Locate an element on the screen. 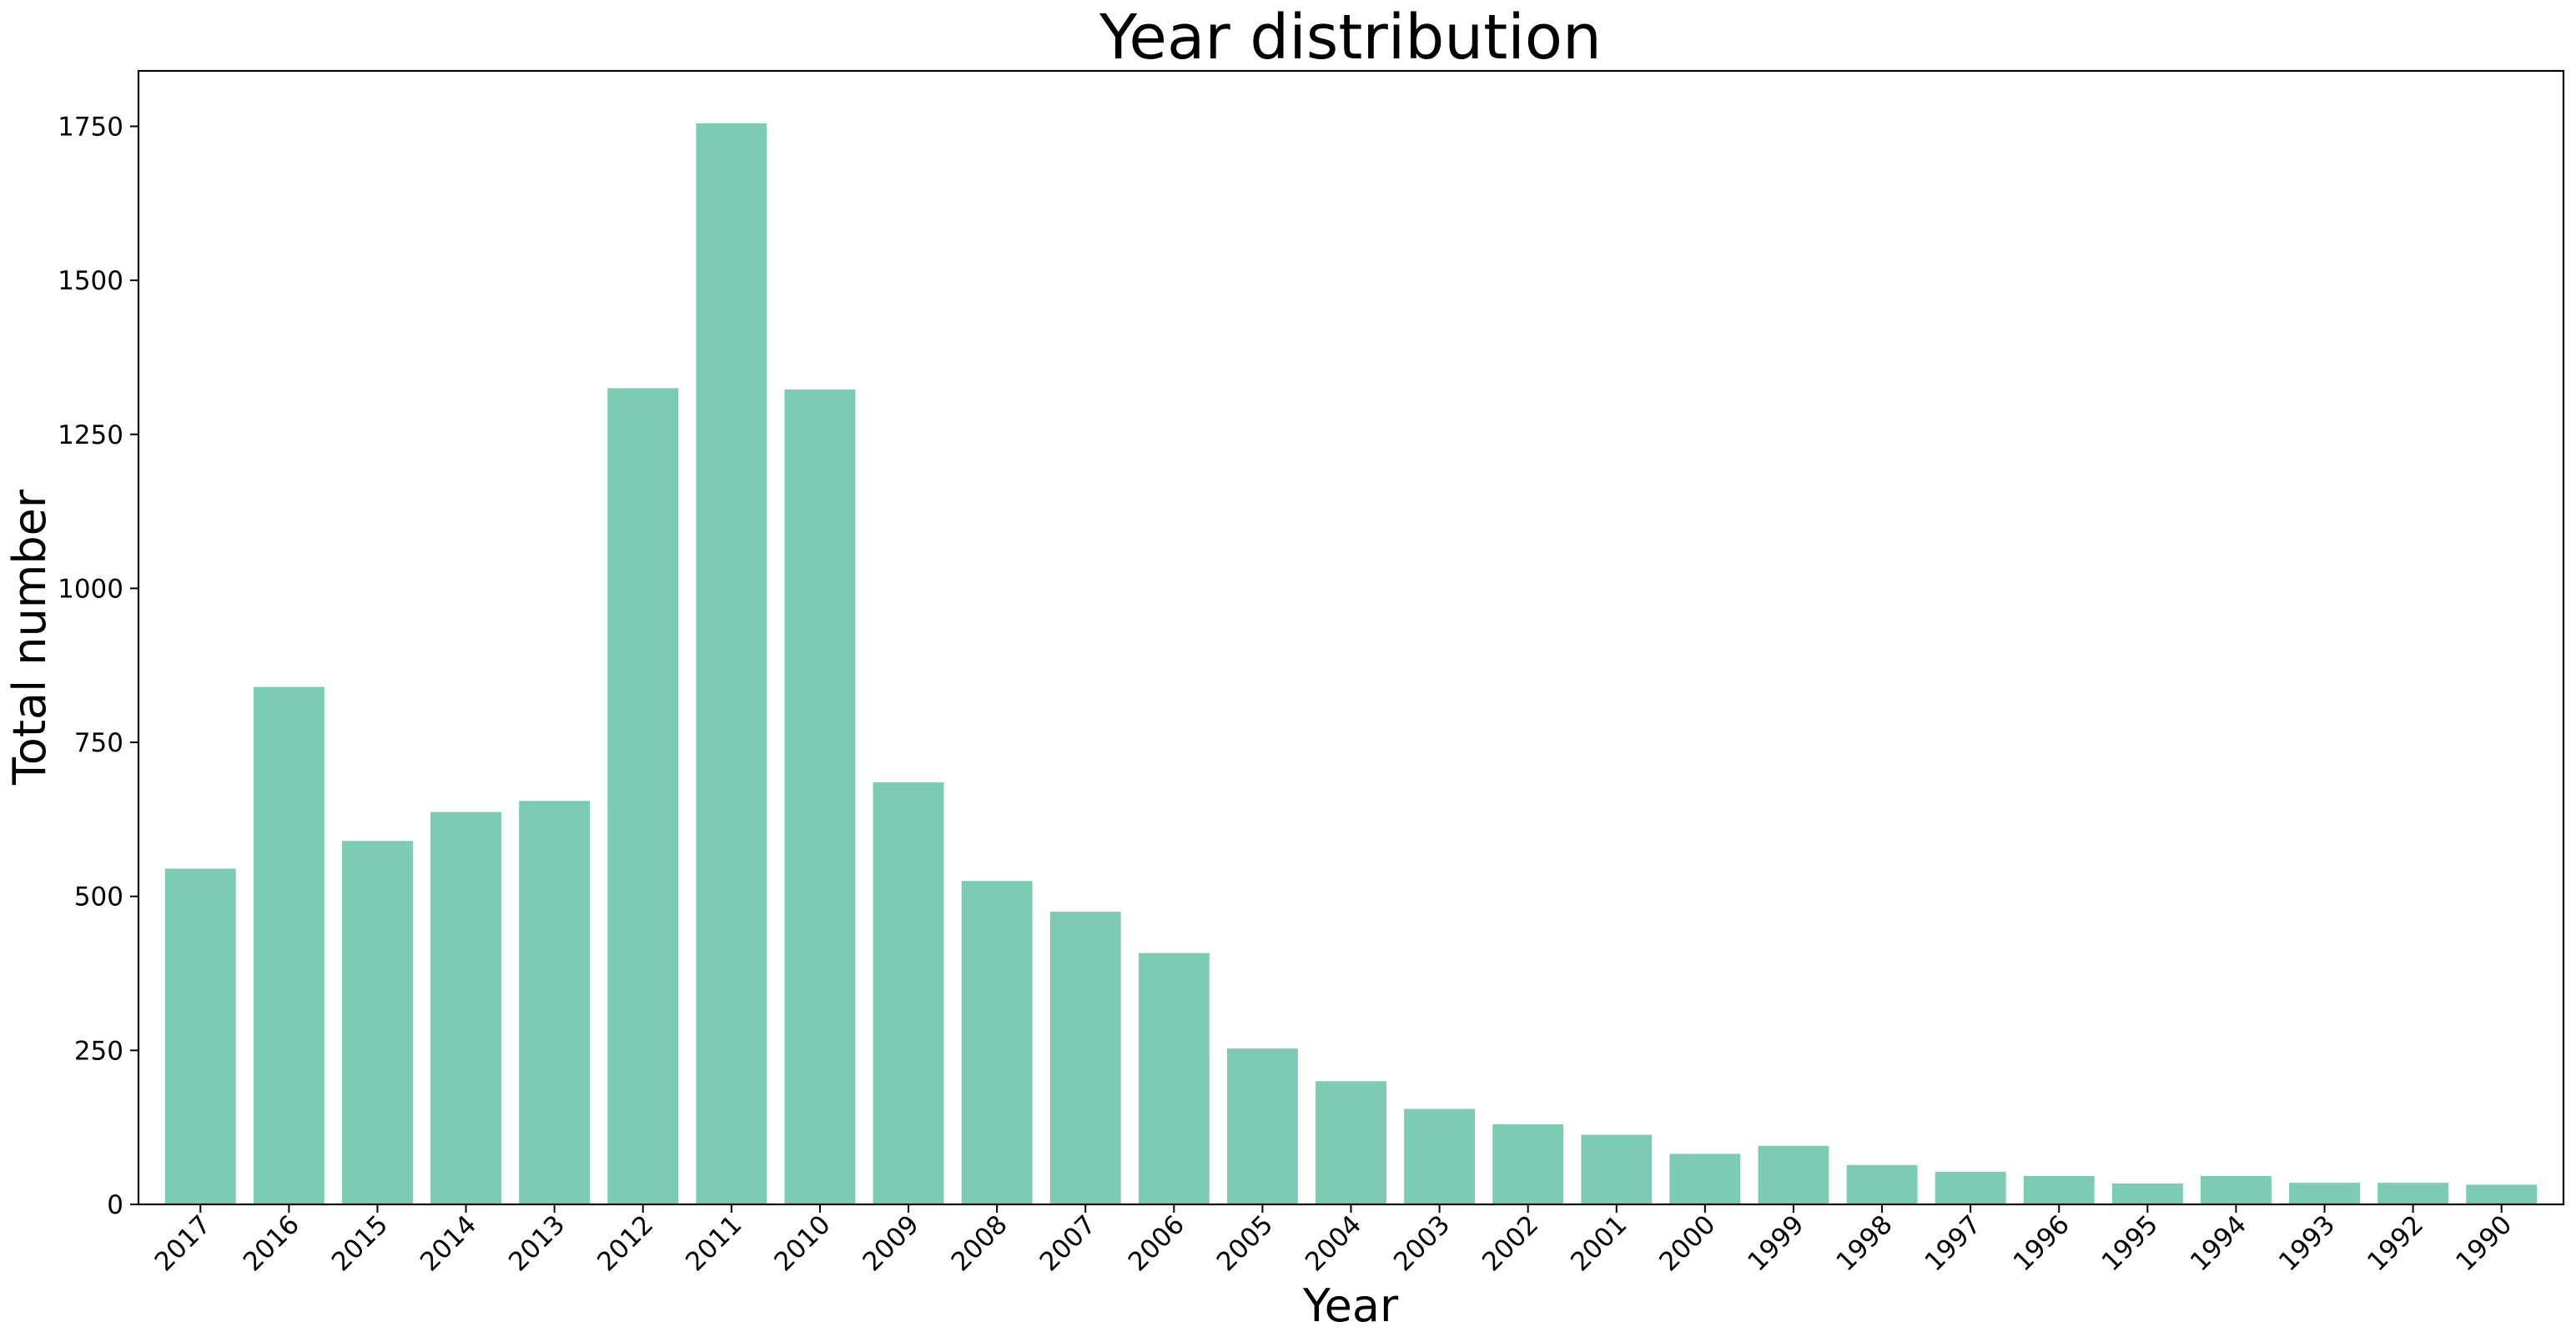  x-tick-label-2004: 2004 is located at coordinates (1333, 1243).